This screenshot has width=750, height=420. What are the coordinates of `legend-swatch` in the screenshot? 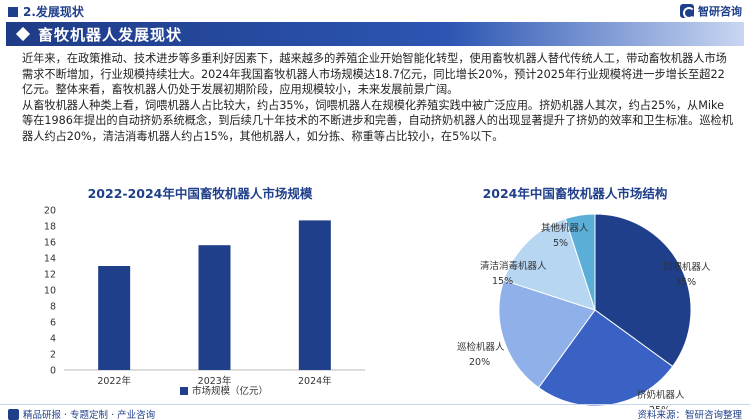 It's located at (184, 391).